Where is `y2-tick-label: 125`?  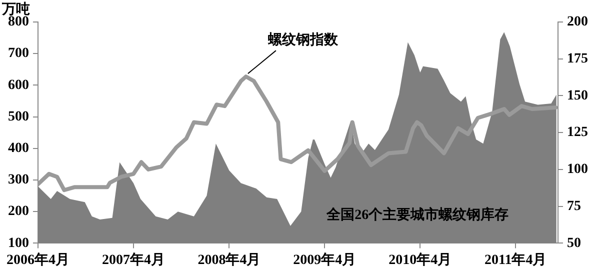
y2-tick-label: 125 is located at coordinates (577, 132).